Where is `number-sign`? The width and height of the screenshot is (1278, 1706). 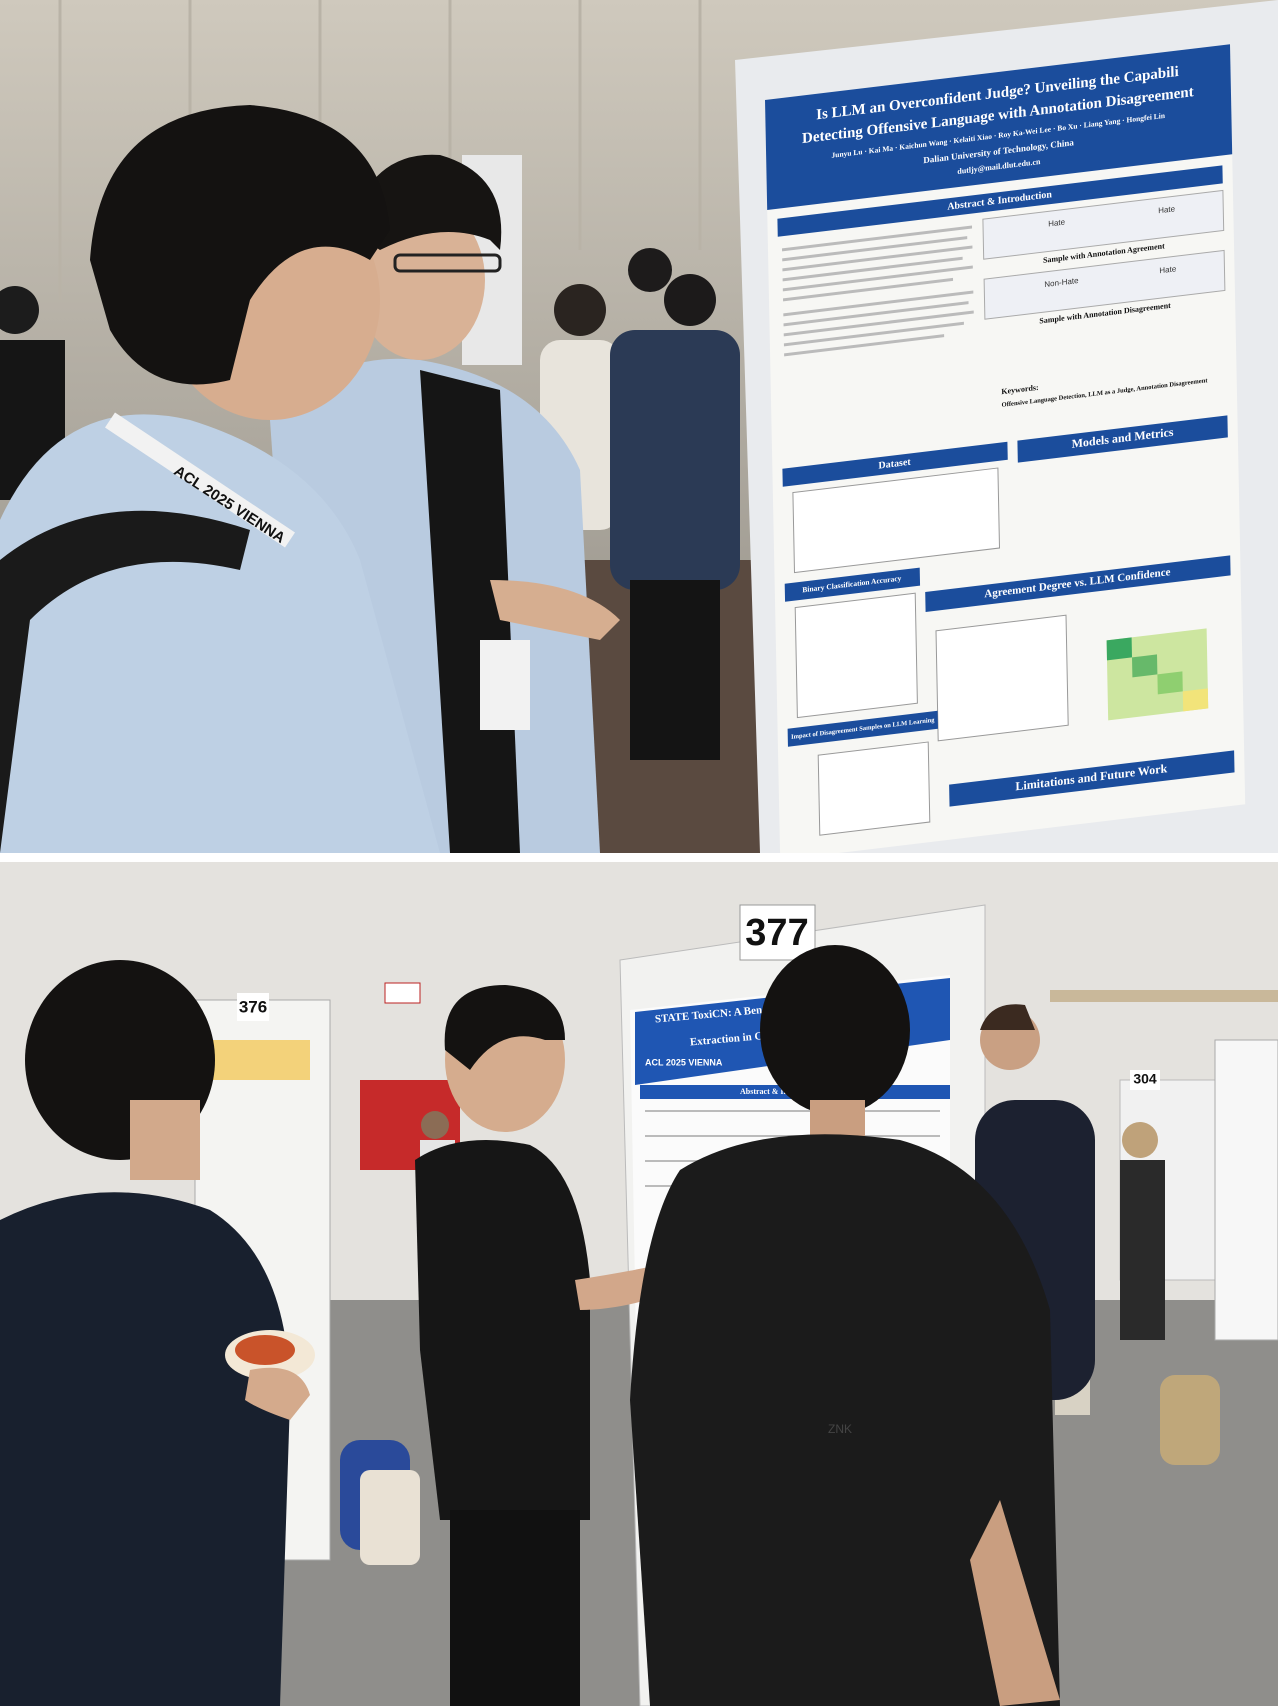
number-sign is located at coordinates (777, 932).